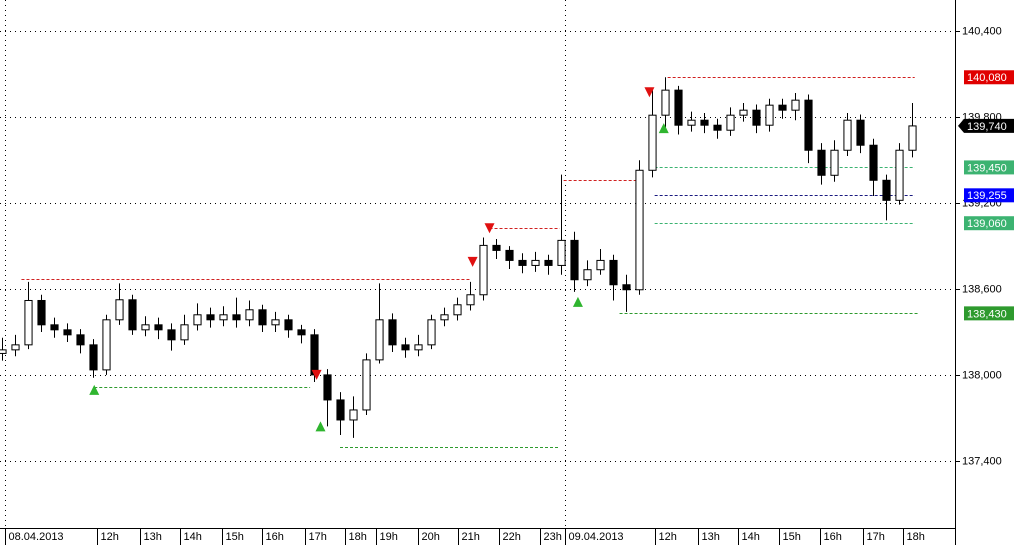 This screenshot has width=1017, height=545. I want to click on x-tick-label: 22h, so click(512, 537).